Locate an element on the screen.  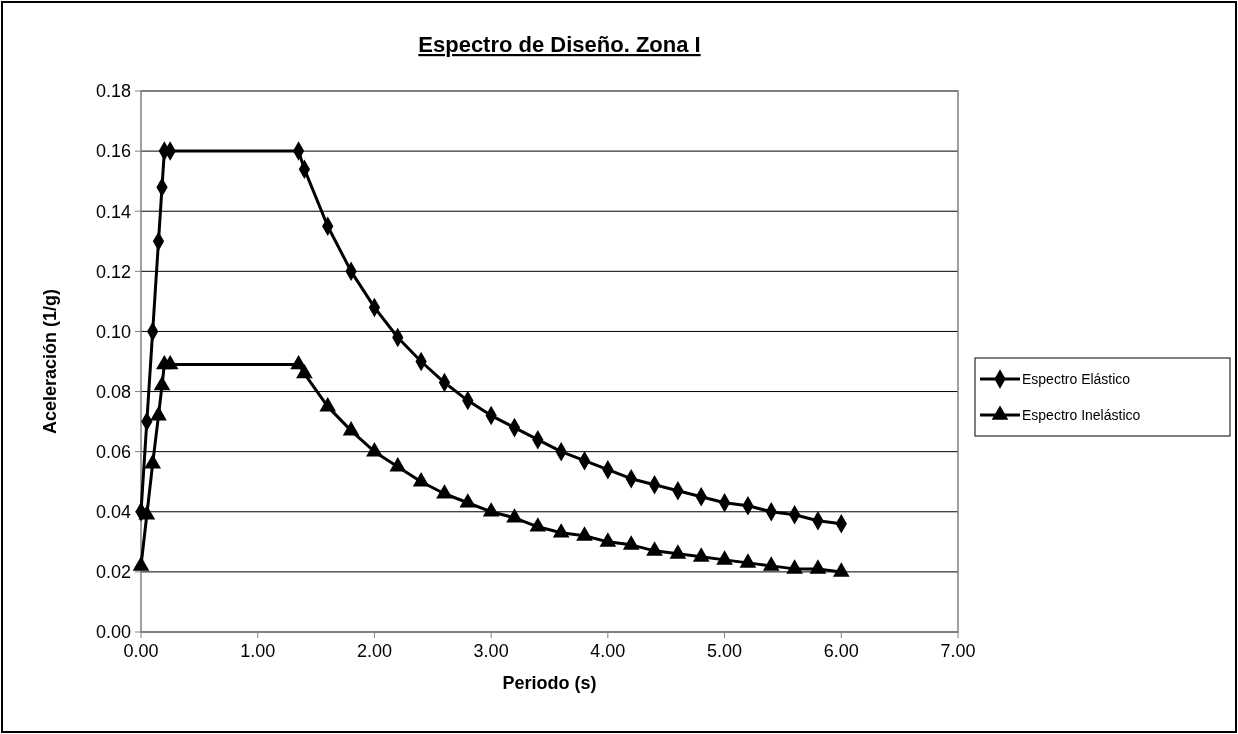
x-tick-label: 1.00 is located at coordinates (258, 651).